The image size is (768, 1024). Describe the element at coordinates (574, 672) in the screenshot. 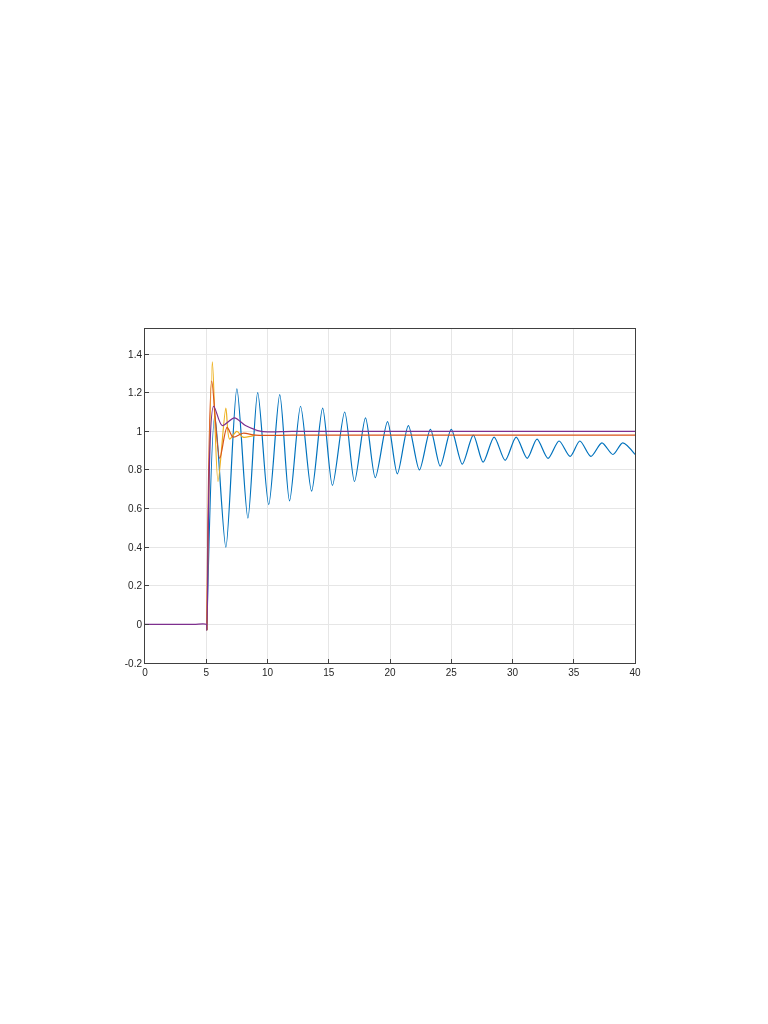

I see `x-tick-label: 35` at that location.